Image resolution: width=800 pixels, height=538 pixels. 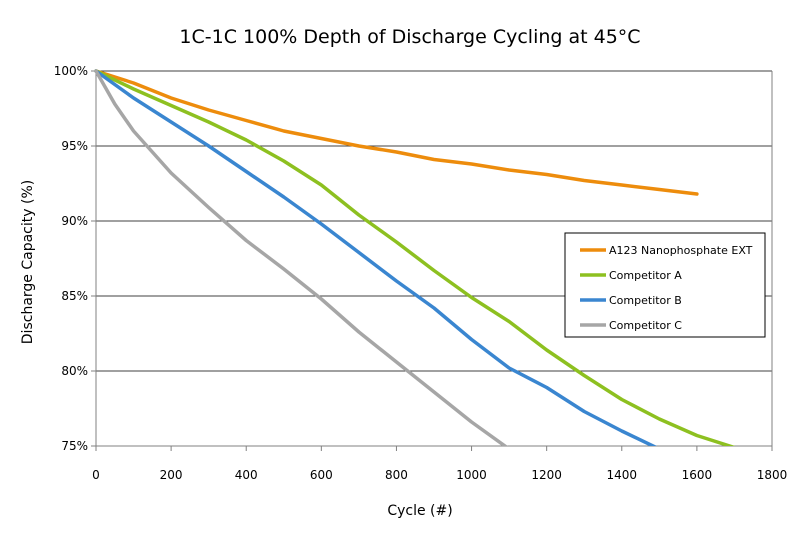 I want to click on x-tick-label: 1600, so click(x=697, y=475).